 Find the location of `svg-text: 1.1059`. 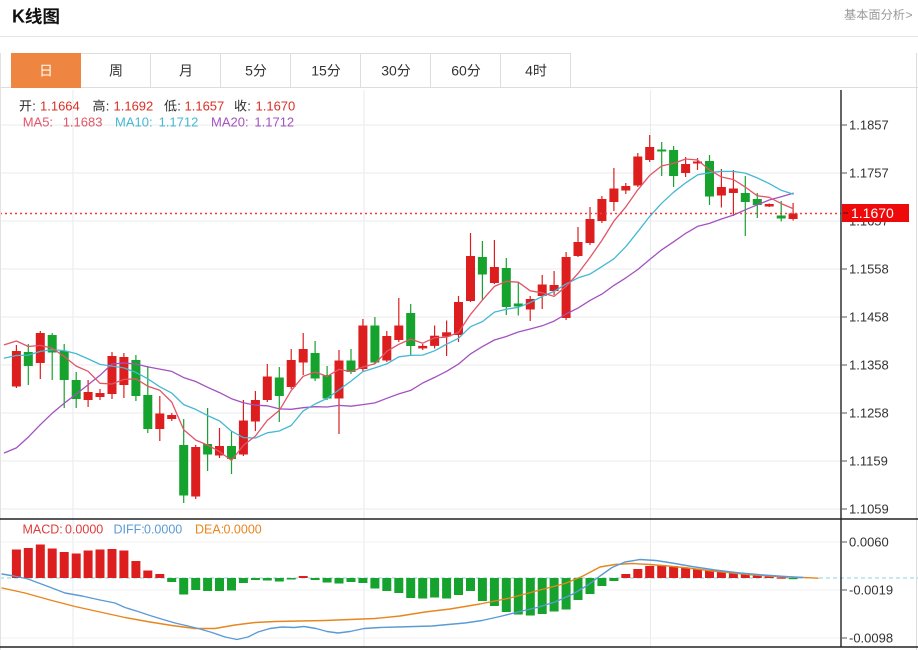

svg-text: 1.1059 is located at coordinates (869, 509).